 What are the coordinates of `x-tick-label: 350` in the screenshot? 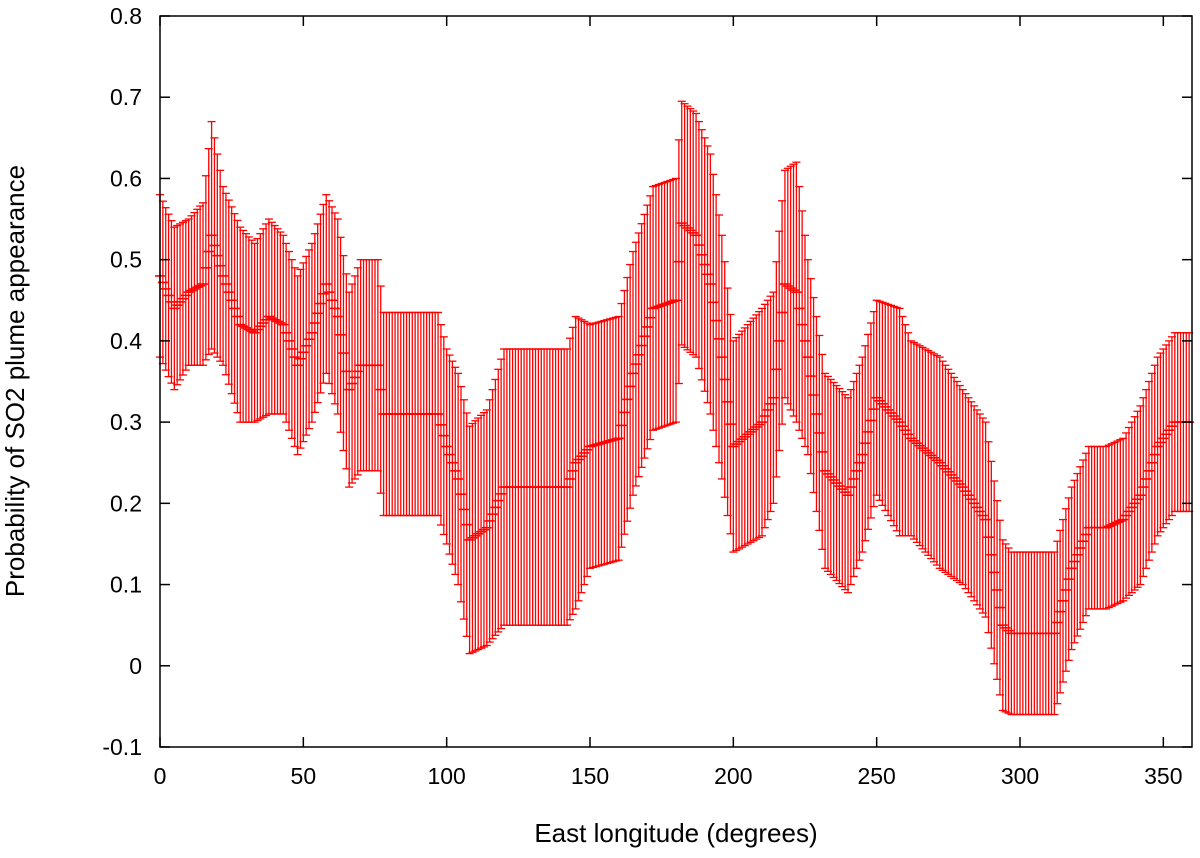 It's located at (1163, 776).